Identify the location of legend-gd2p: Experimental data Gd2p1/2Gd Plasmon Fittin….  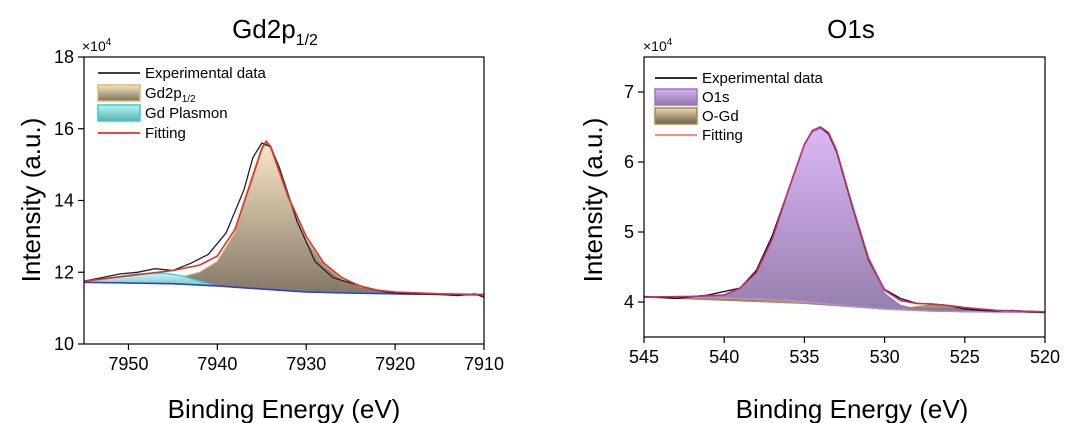
(182, 103).